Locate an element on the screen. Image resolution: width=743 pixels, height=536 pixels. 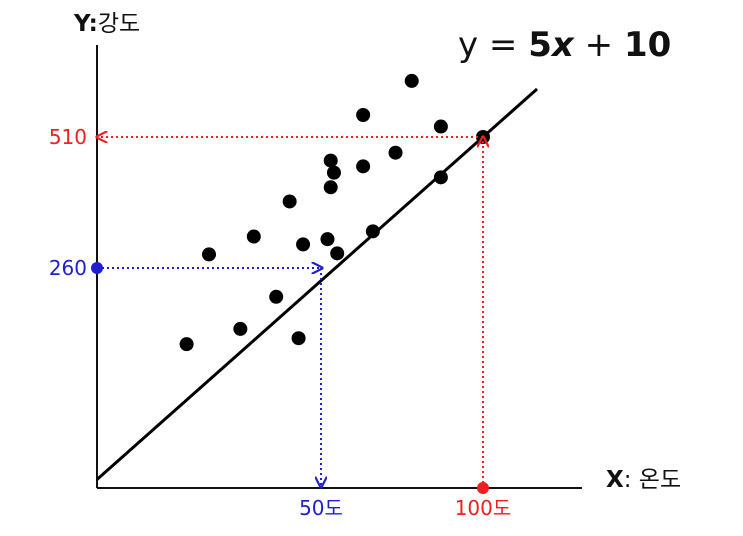
equation-plus: + is located at coordinates (599, 45).